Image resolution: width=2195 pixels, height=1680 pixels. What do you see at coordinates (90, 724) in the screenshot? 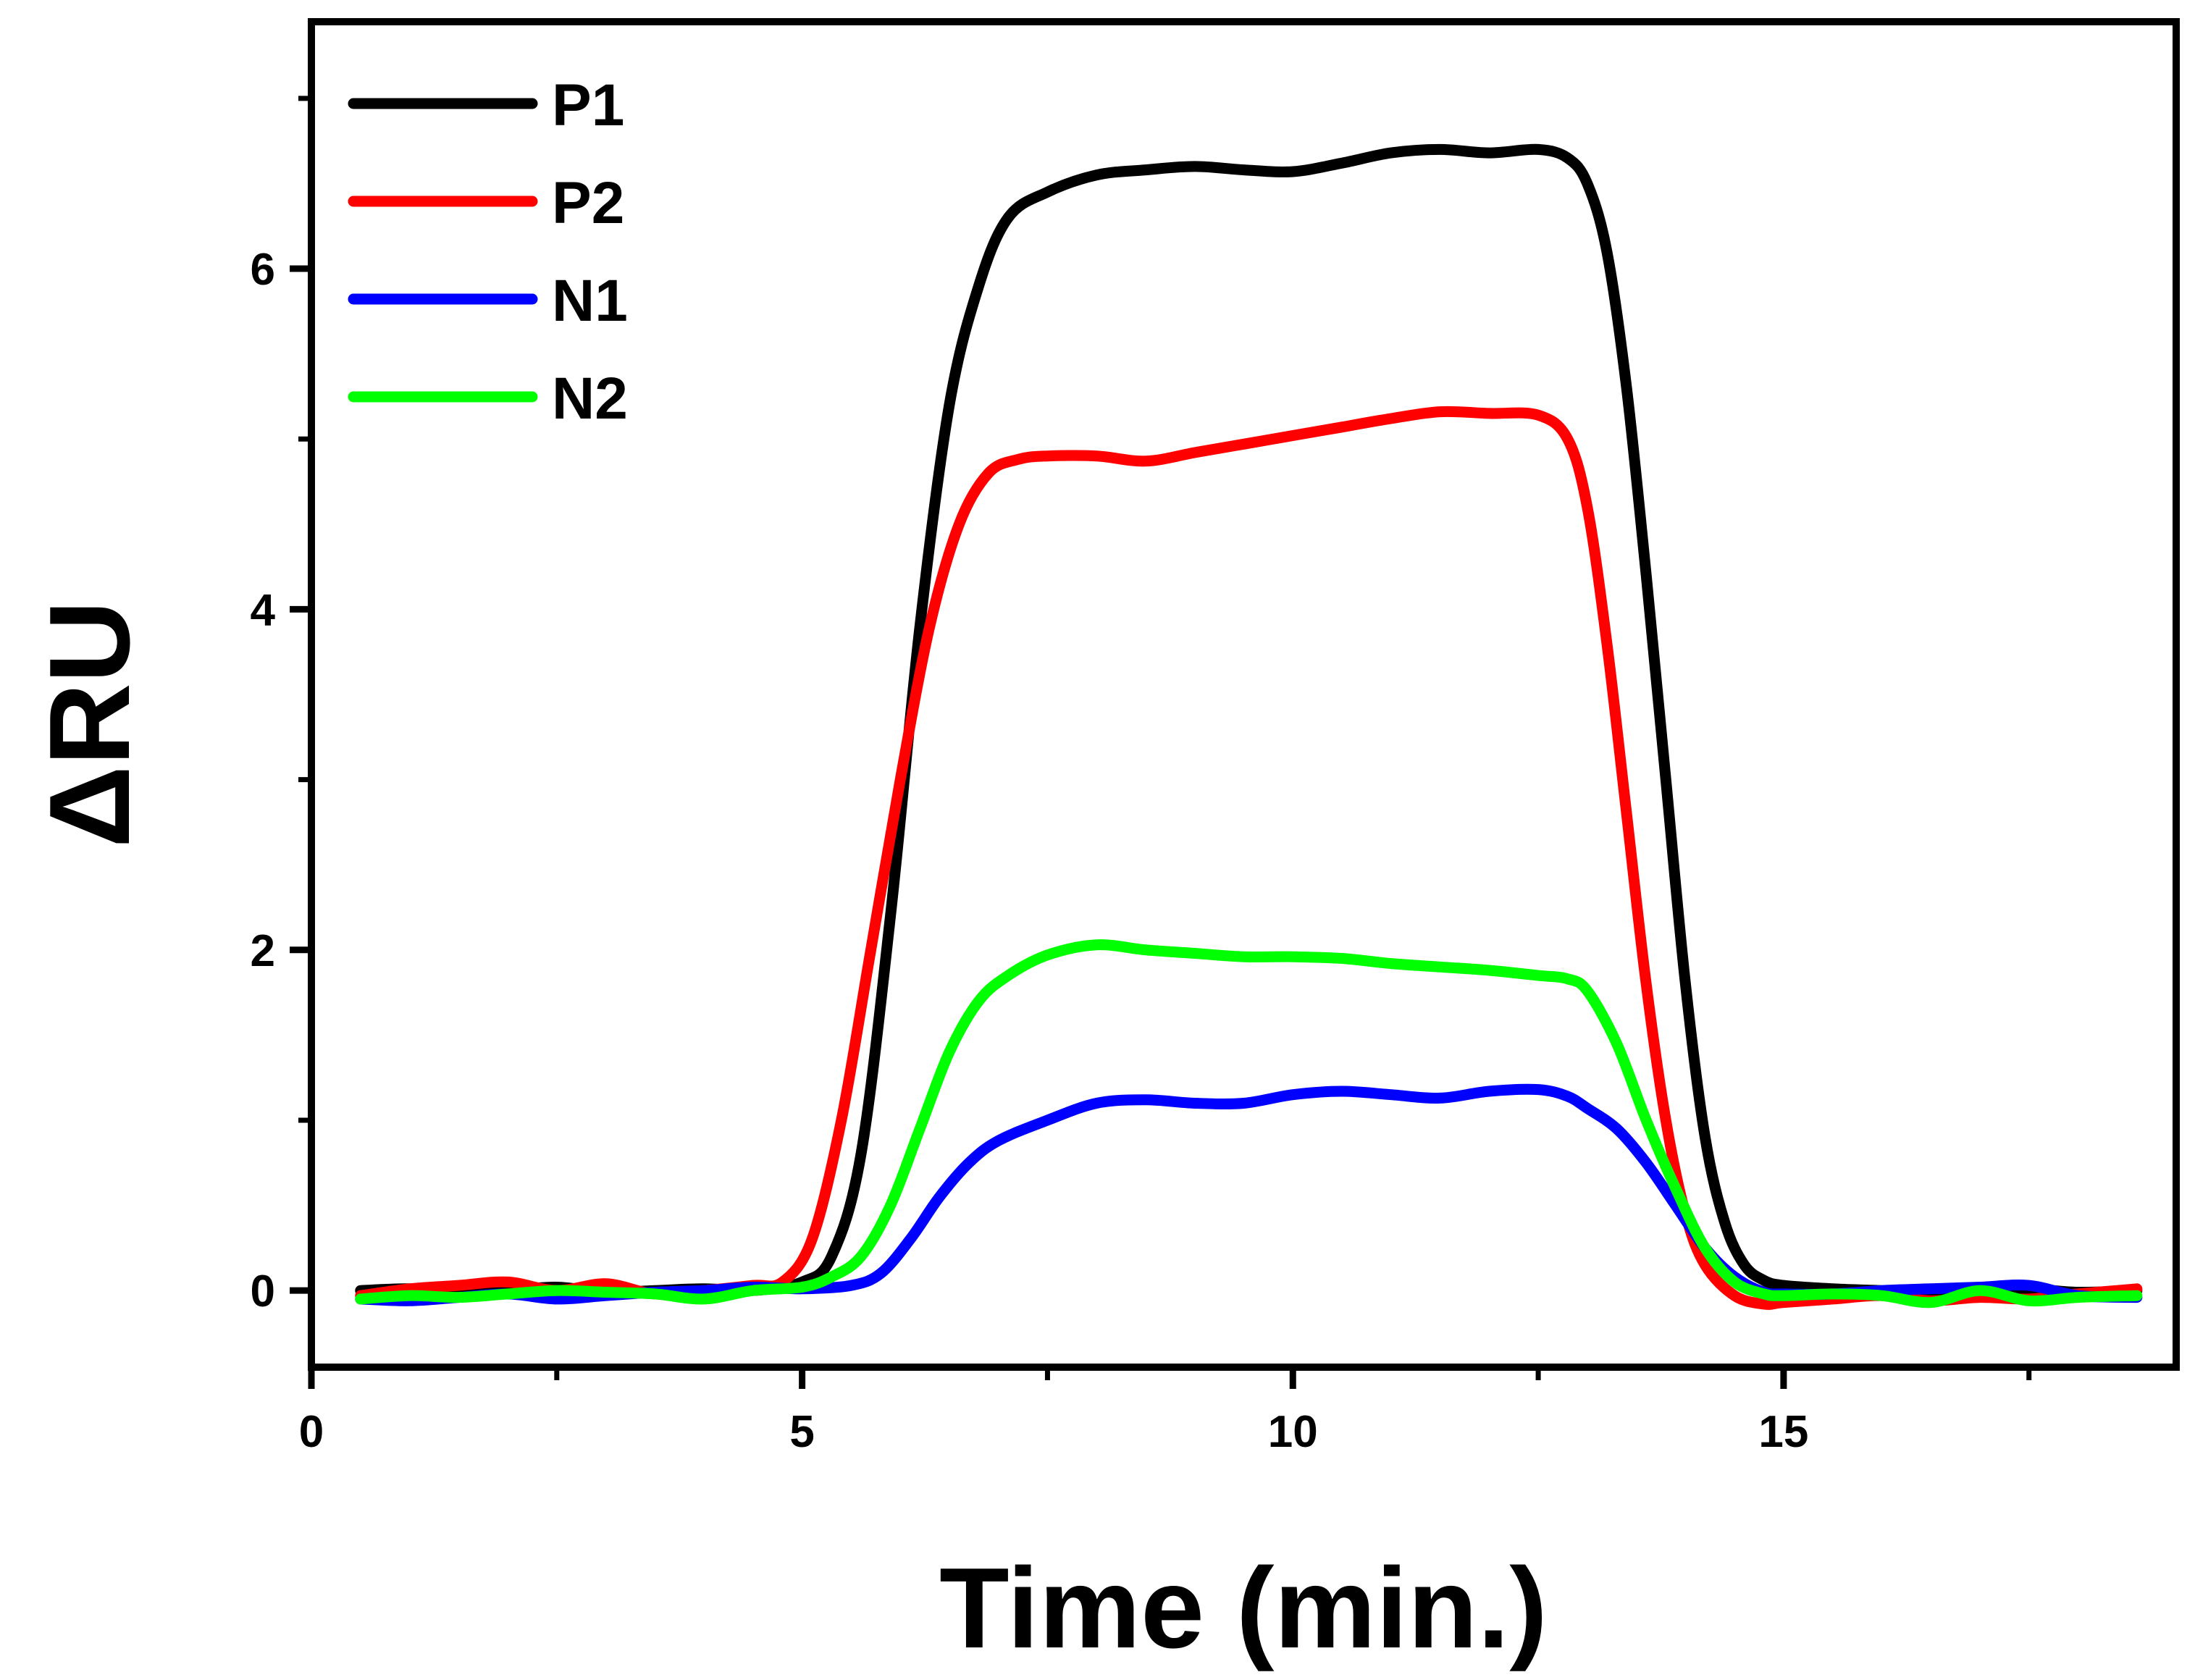
I see `y-axis-title: ΔRU` at bounding box center [90, 724].